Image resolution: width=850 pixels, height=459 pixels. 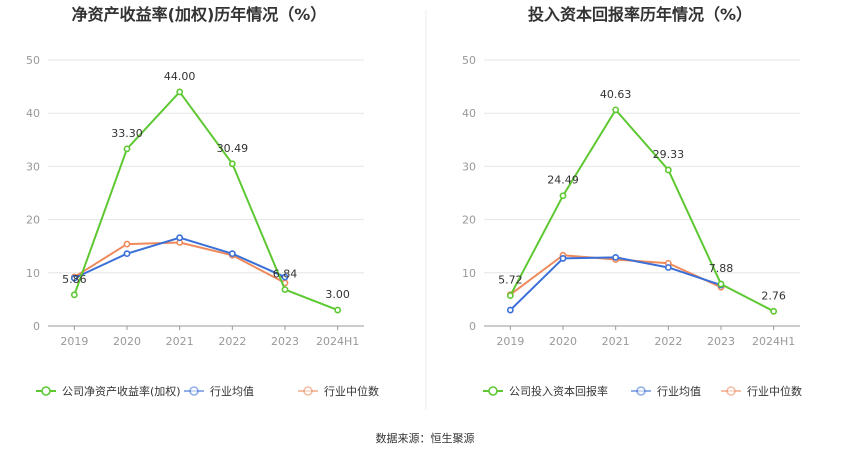 What do you see at coordinates (669, 154) in the screenshot?
I see `data-label: 29.33` at bounding box center [669, 154].